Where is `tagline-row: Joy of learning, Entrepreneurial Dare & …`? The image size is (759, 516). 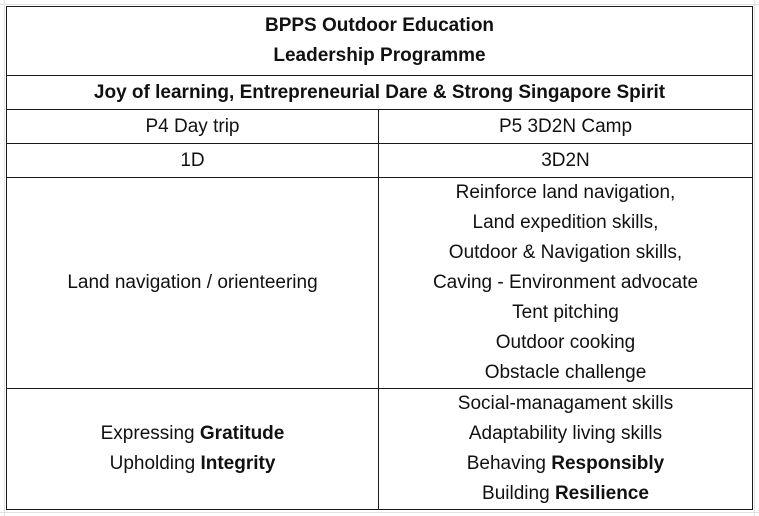 tagline-row: Joy of learning, Entrepreneurial Dare & … is located at coordinates (379, 92).